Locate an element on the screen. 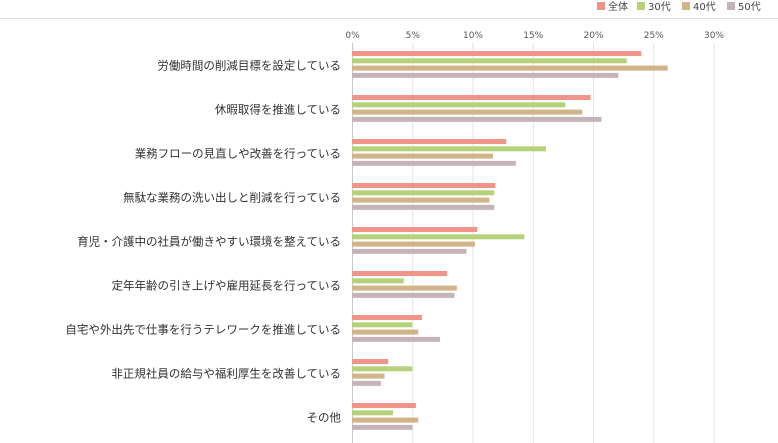 The image size is (778, 443). x-tick-label: 5% is located at coordinates (413, 36).